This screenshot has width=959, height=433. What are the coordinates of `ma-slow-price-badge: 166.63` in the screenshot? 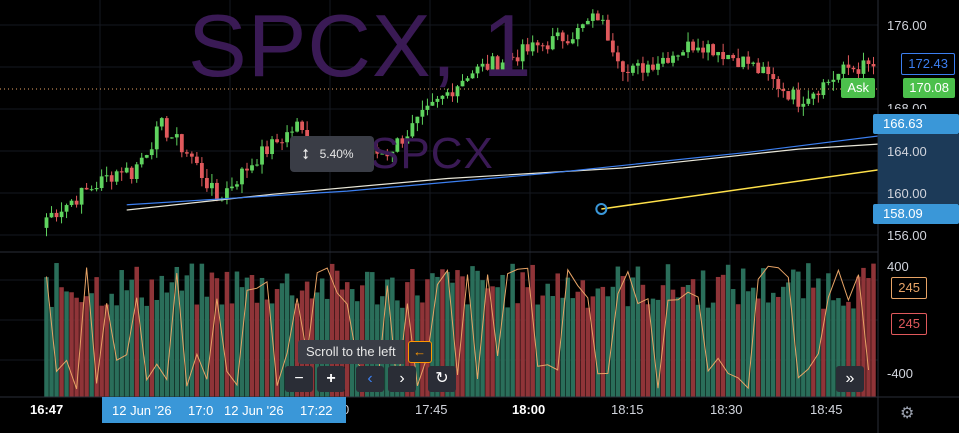 It's located at (916, 124).